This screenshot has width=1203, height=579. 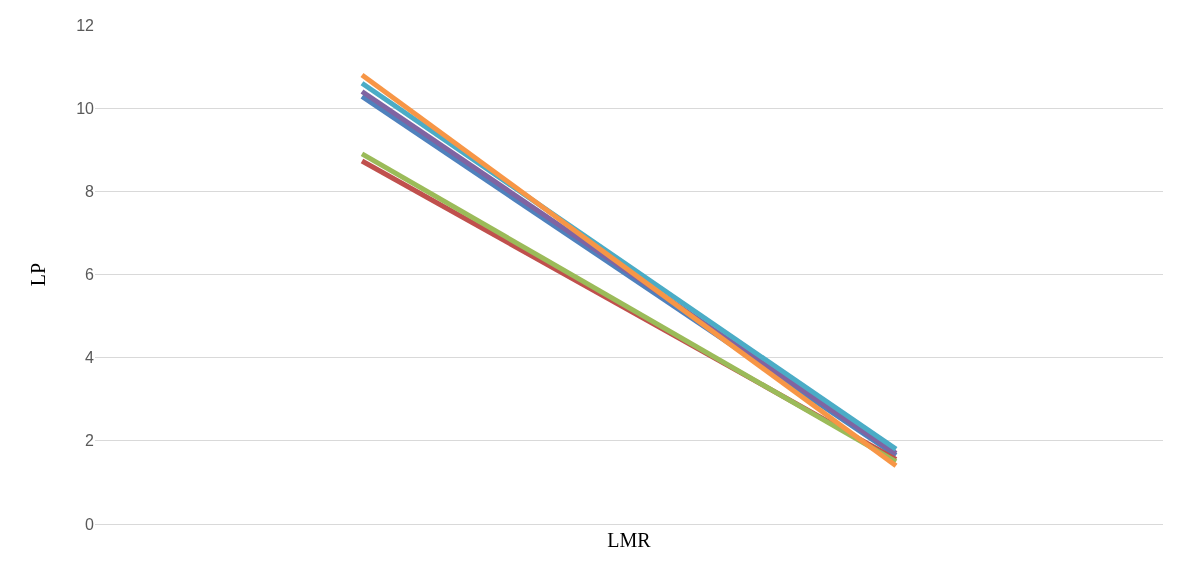 What do you see at coordinates (90, 441) in the screenshot?
I see `y-tick-label: 2` at bounding box center [90, 441].